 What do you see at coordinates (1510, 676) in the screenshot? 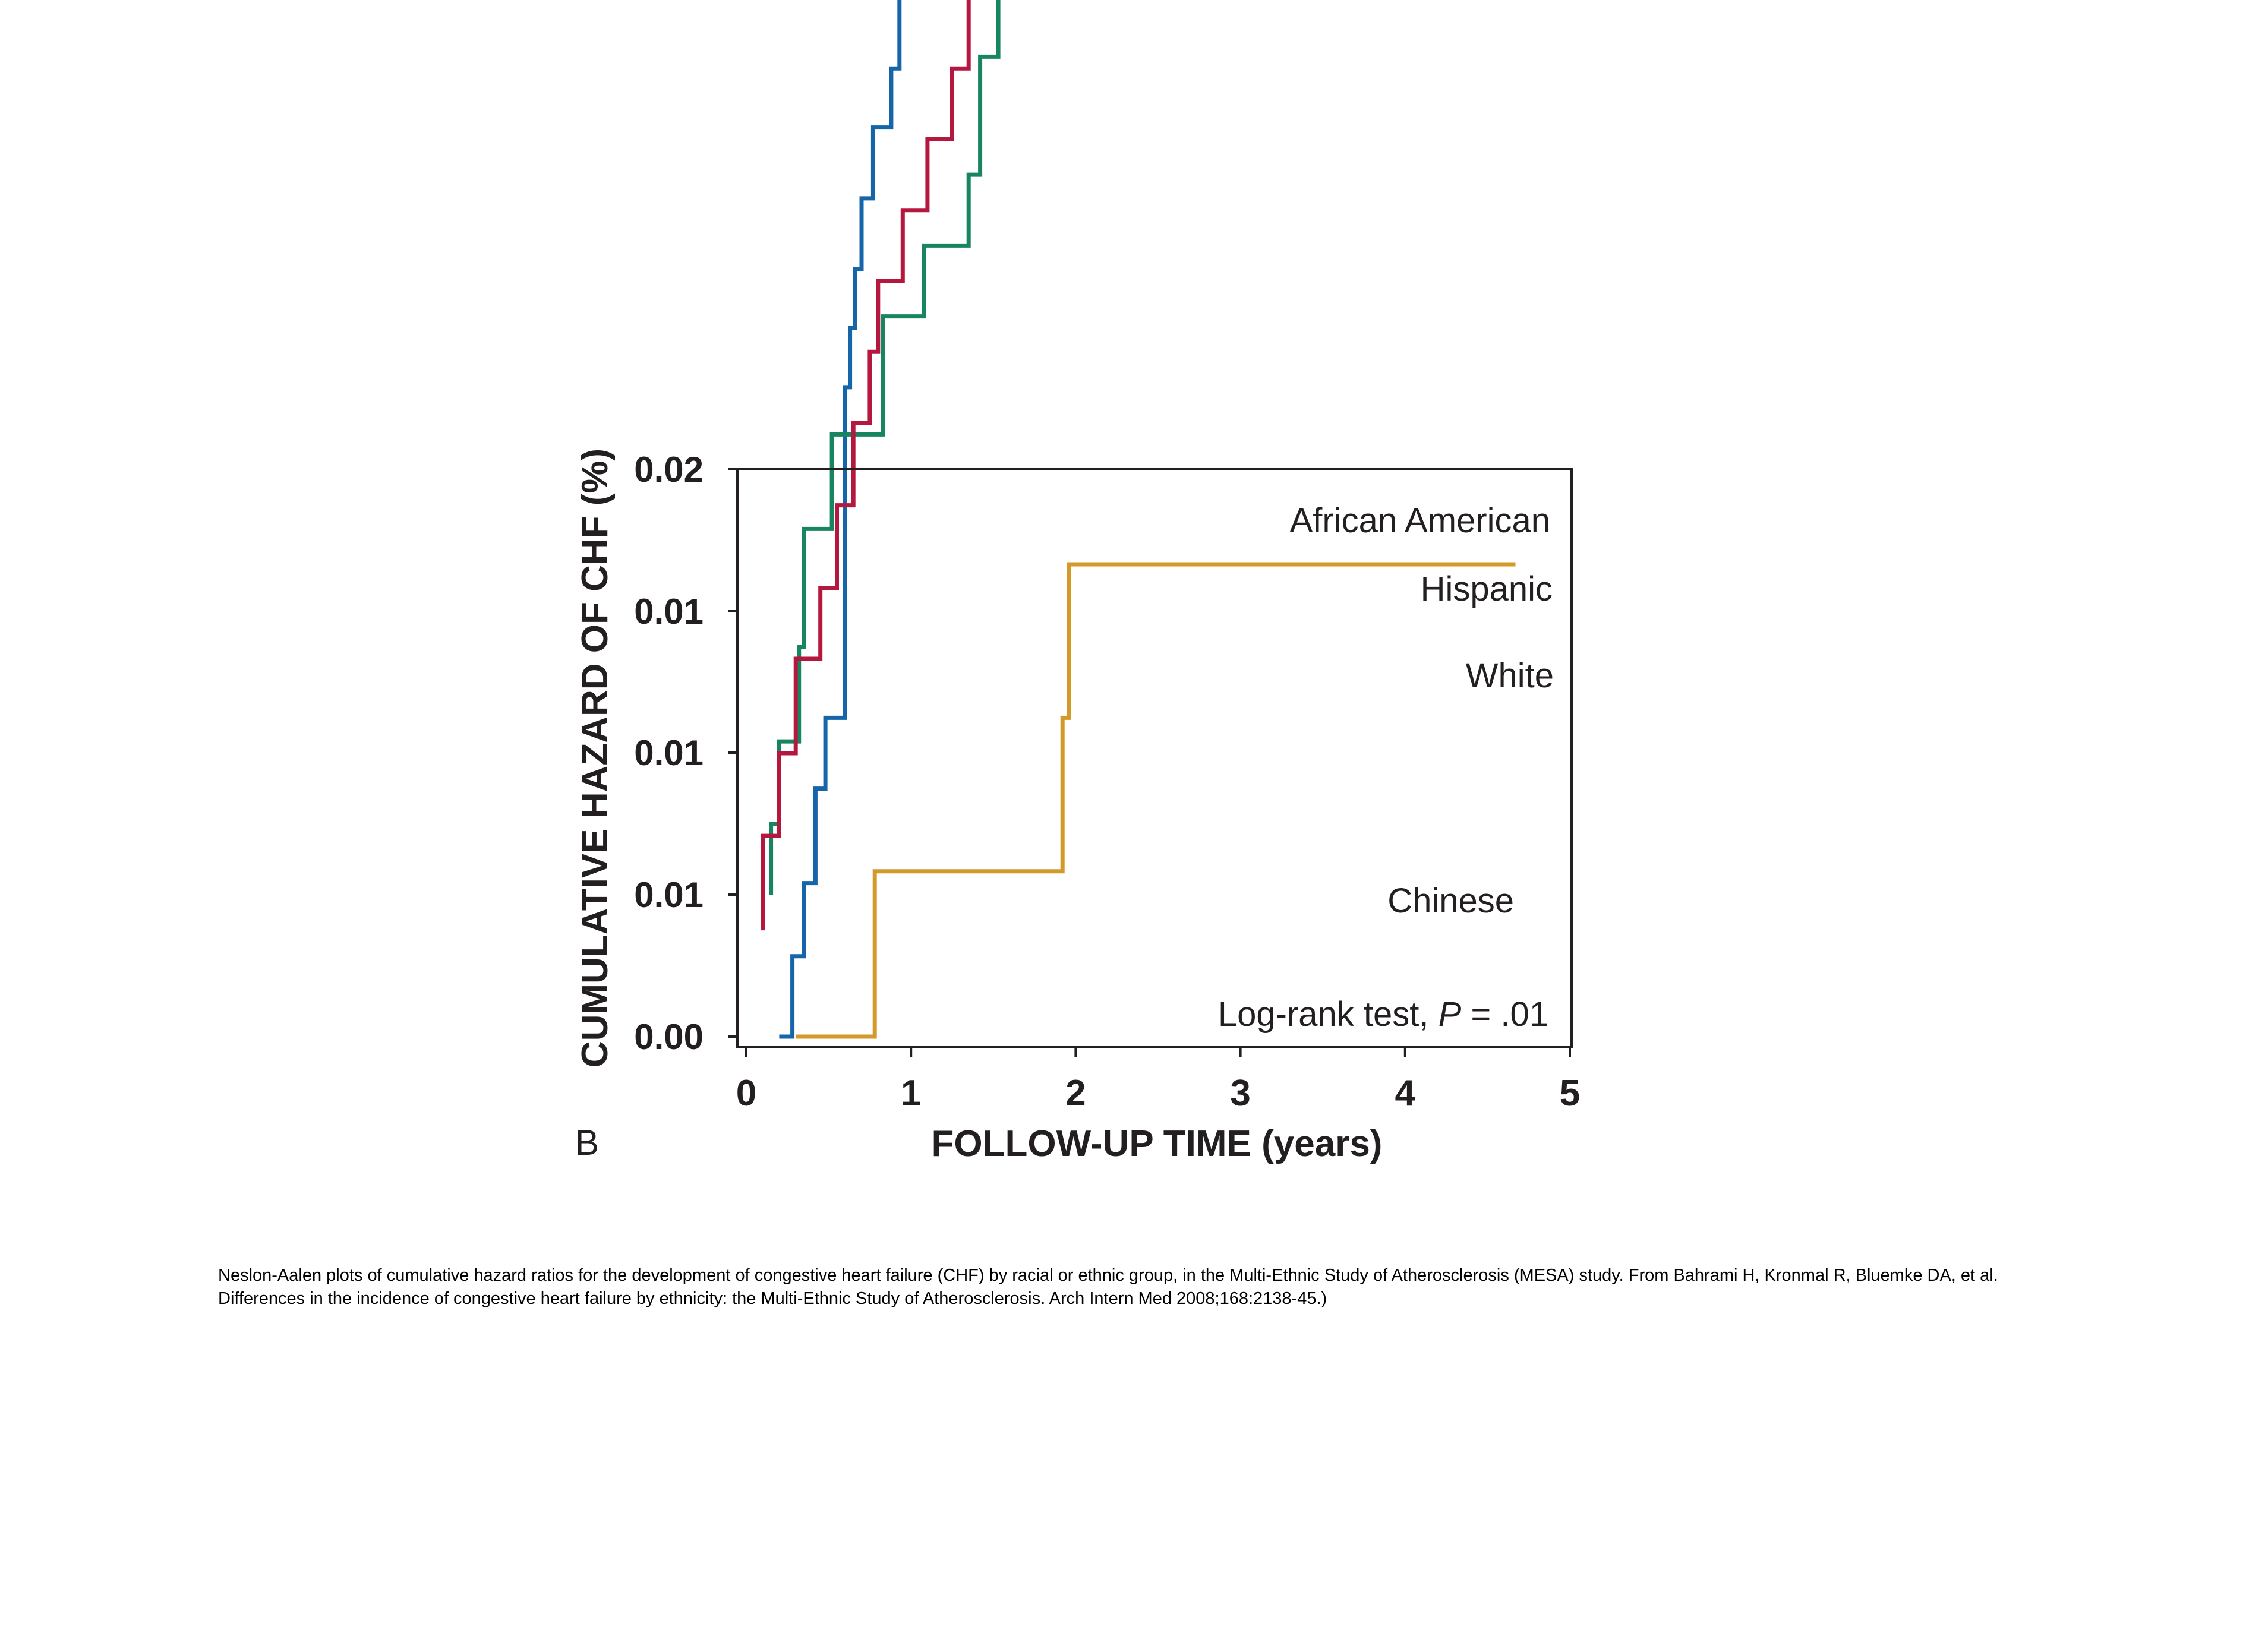
I see `series-label-white: White` at bounding box center [1510, 676].